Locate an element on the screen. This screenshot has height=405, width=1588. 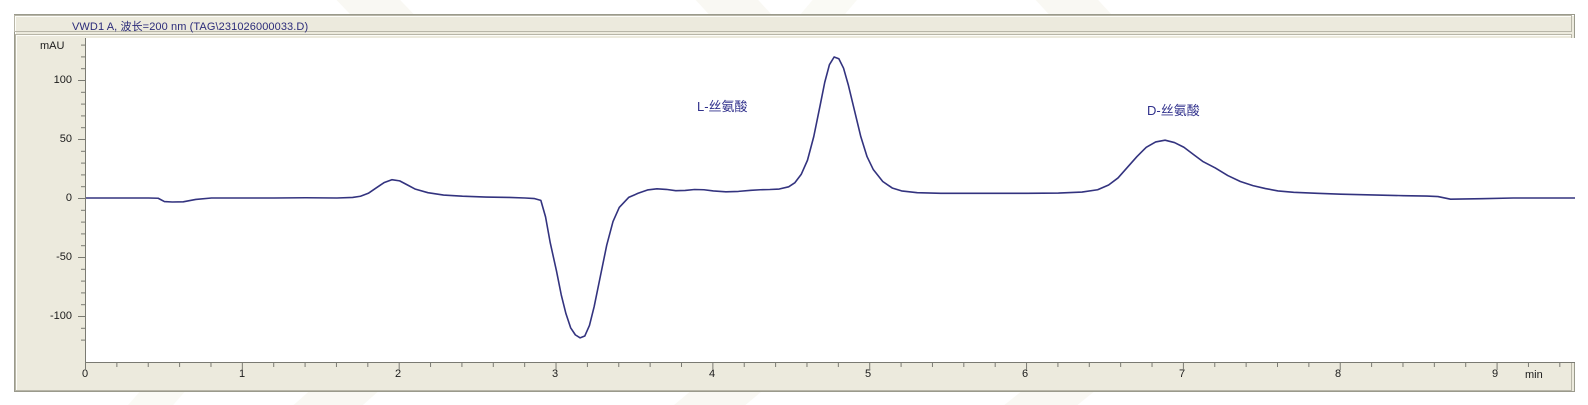
x-tick-label-0: 0 is located at coordinates (85, 374).